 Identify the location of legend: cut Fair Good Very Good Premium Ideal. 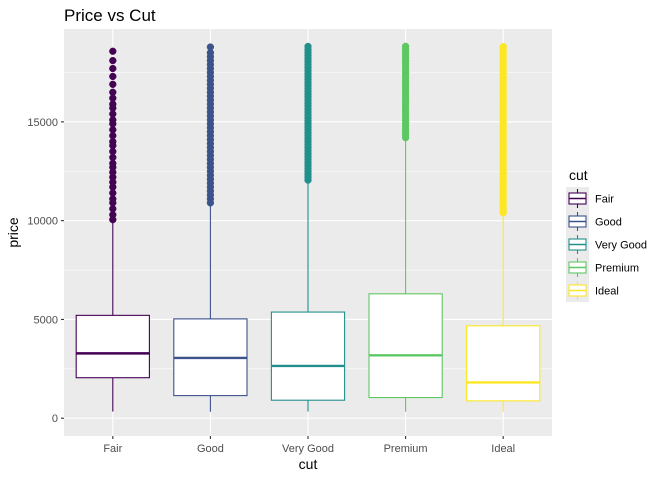
(606, 234).